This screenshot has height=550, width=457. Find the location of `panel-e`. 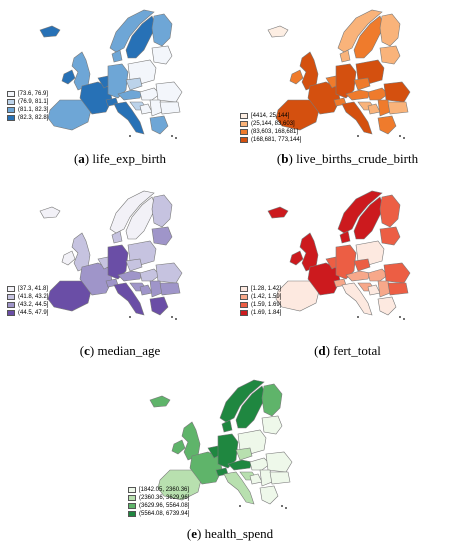

panel-e is located at coordinates (224, 442).